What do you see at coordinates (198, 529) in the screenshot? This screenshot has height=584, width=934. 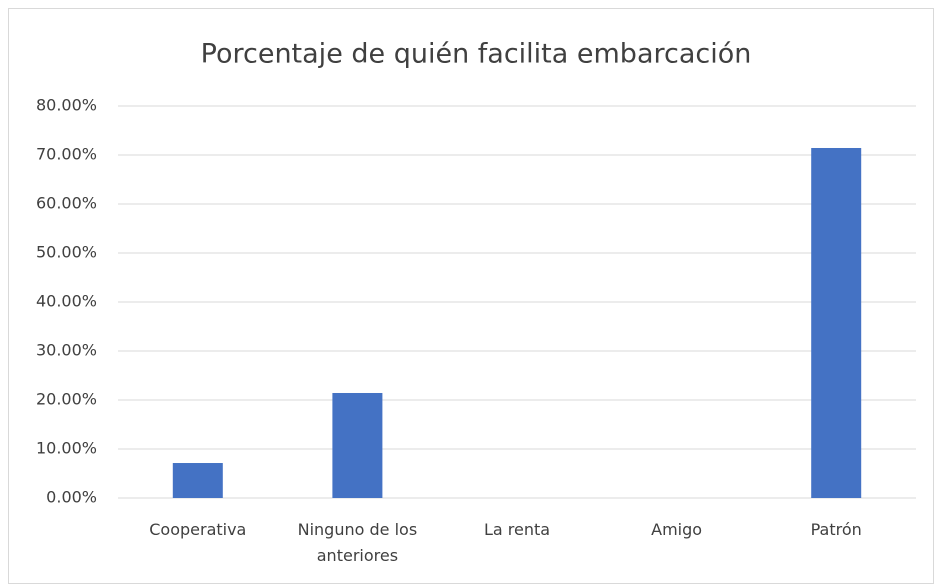 I see `x-tick-label: Cooperativa` at bounding box center [198, 529].